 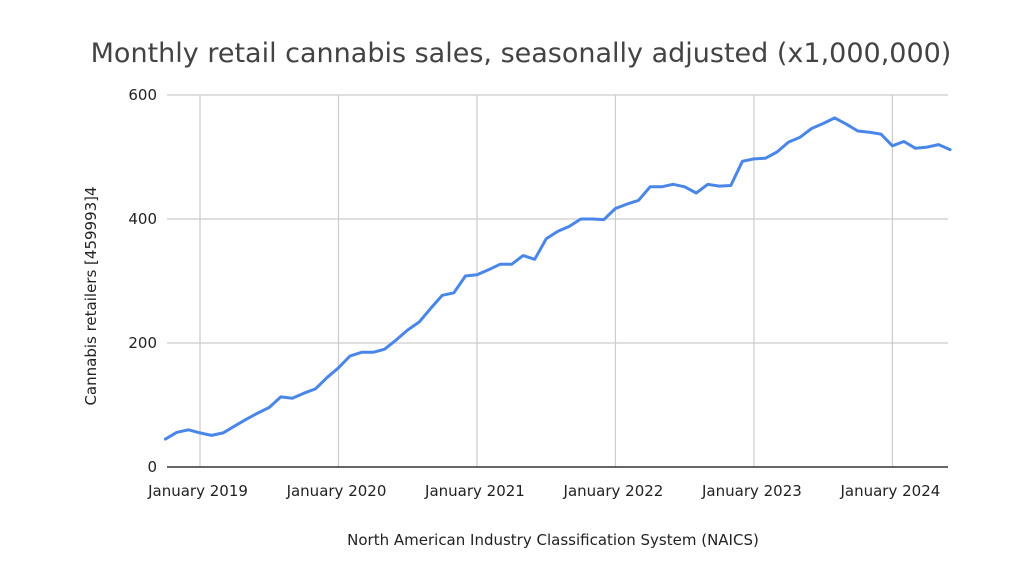 I want to click on y-tick-labels: 0 200 400 600, so click(x=142, y=281).